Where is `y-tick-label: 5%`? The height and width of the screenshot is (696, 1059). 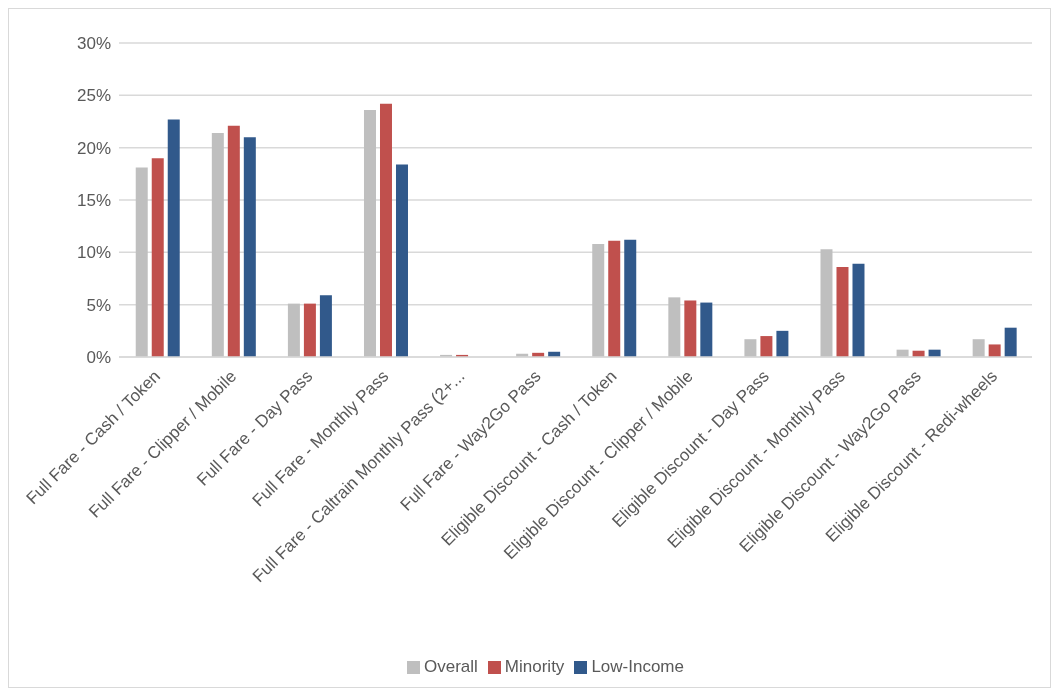
y-tick-label: 5% is located at coordinates (98, 305).